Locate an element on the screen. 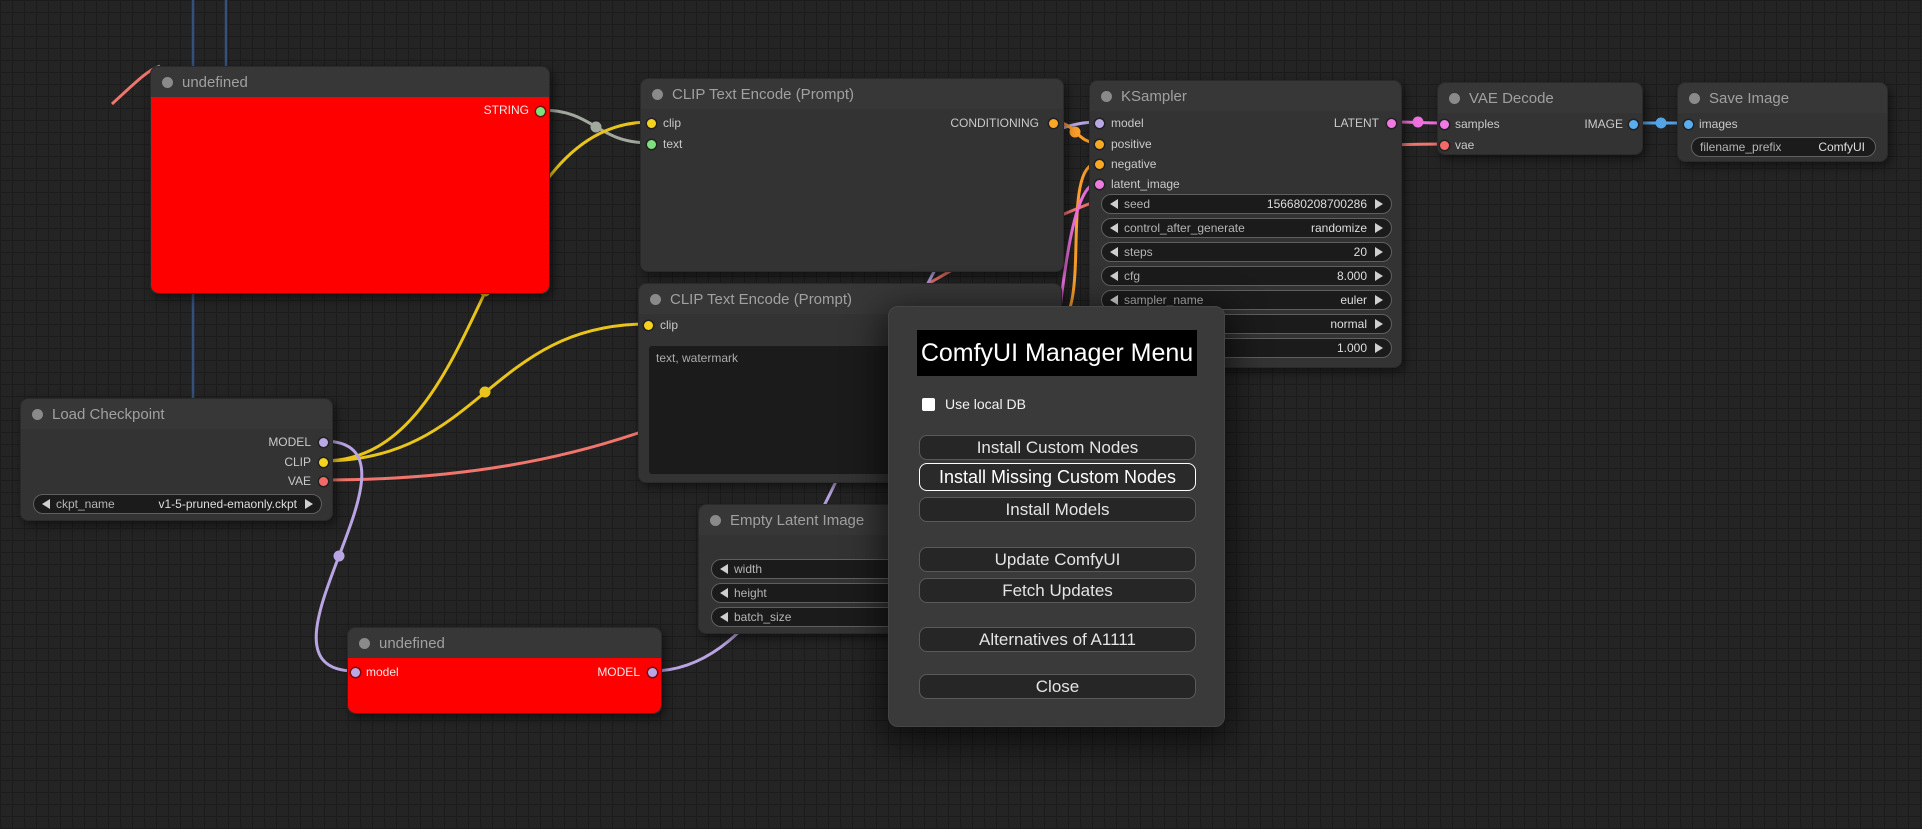 This screenshot has width=1922, height=829. widget-steps: steps 20 is located at coordinates (1246, 252).